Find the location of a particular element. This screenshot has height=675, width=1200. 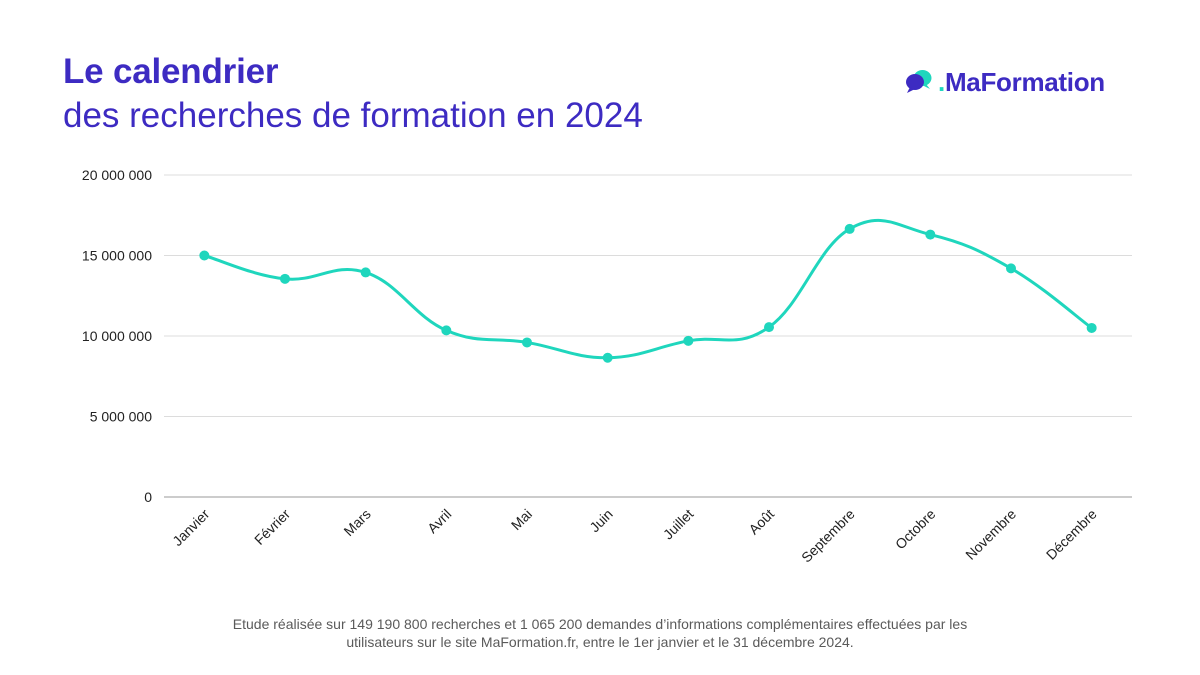

logo-text: MaFormation is located at coordinates (1024, 81).